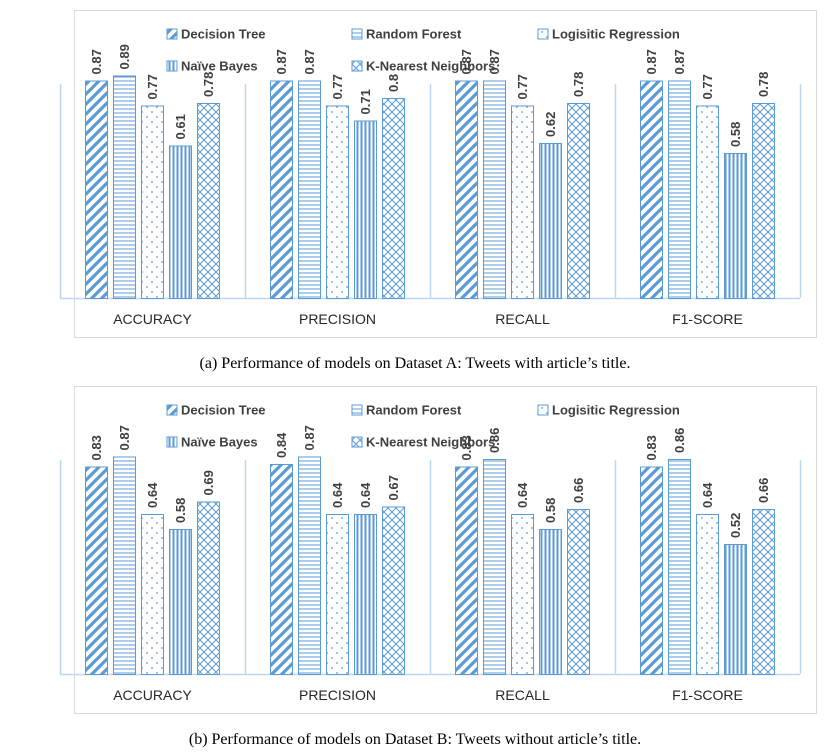  Describe the element at coordinates (393, 198) in the screenshot. I see `bar-k-nearest-neighbors-precision` at that location.